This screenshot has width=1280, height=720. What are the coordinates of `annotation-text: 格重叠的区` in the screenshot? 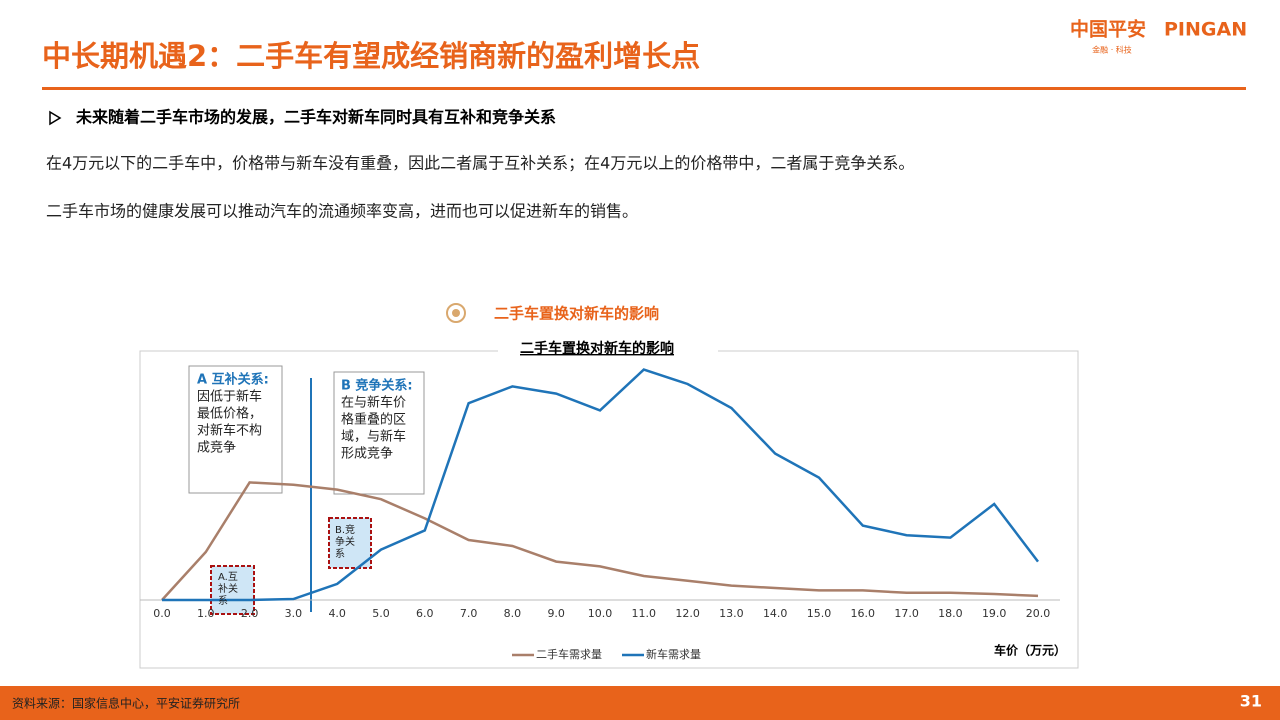 It's located at (373, 420).